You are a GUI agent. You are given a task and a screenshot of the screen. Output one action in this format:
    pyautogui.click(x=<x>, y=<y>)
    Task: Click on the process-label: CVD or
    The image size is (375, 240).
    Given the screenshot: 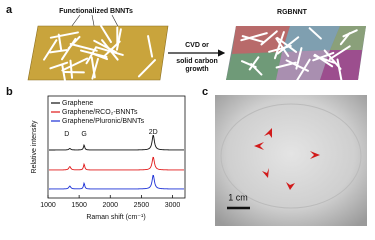 What is the action you would take?
    pyautogui.click(x=197, y=45)
    